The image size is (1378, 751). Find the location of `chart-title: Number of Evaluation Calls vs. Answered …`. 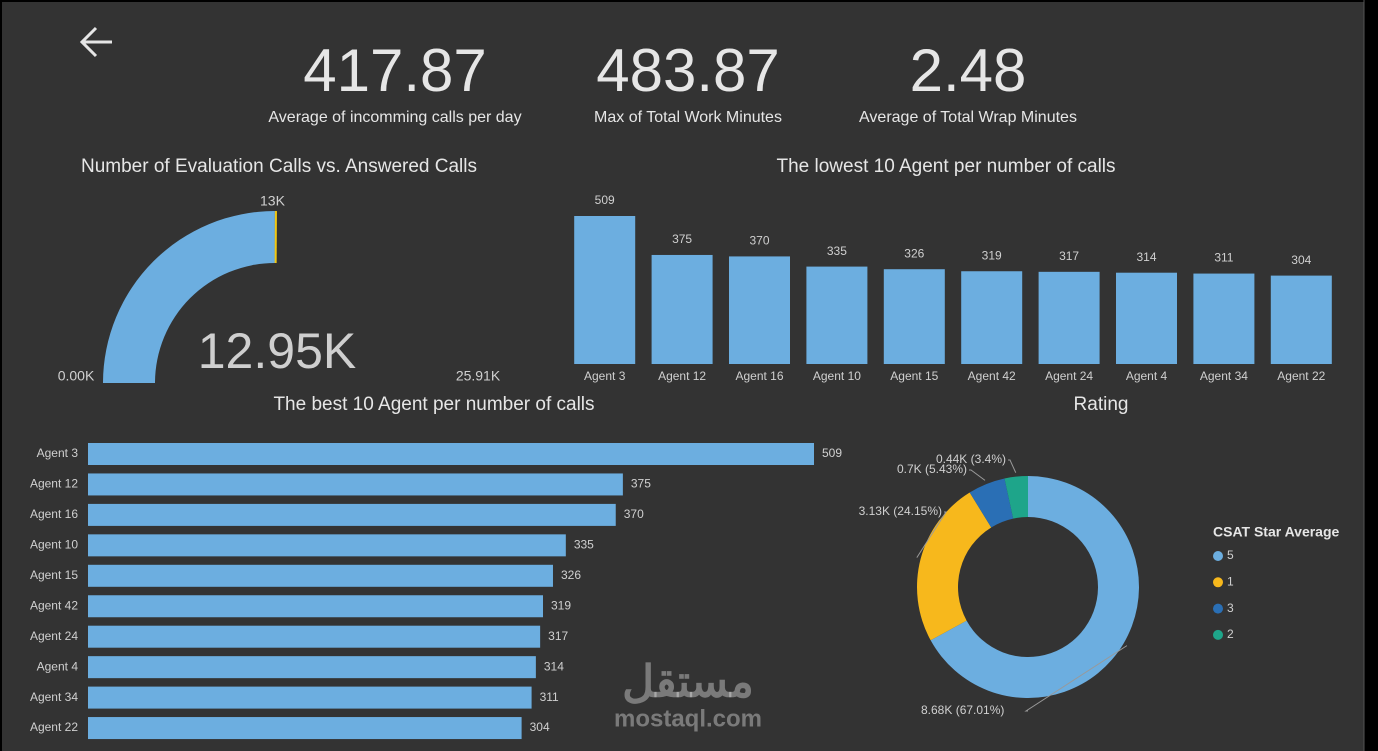

chart-title: Number of Evaluation Calls vs. Answered … is located at coordinates (279, 166).